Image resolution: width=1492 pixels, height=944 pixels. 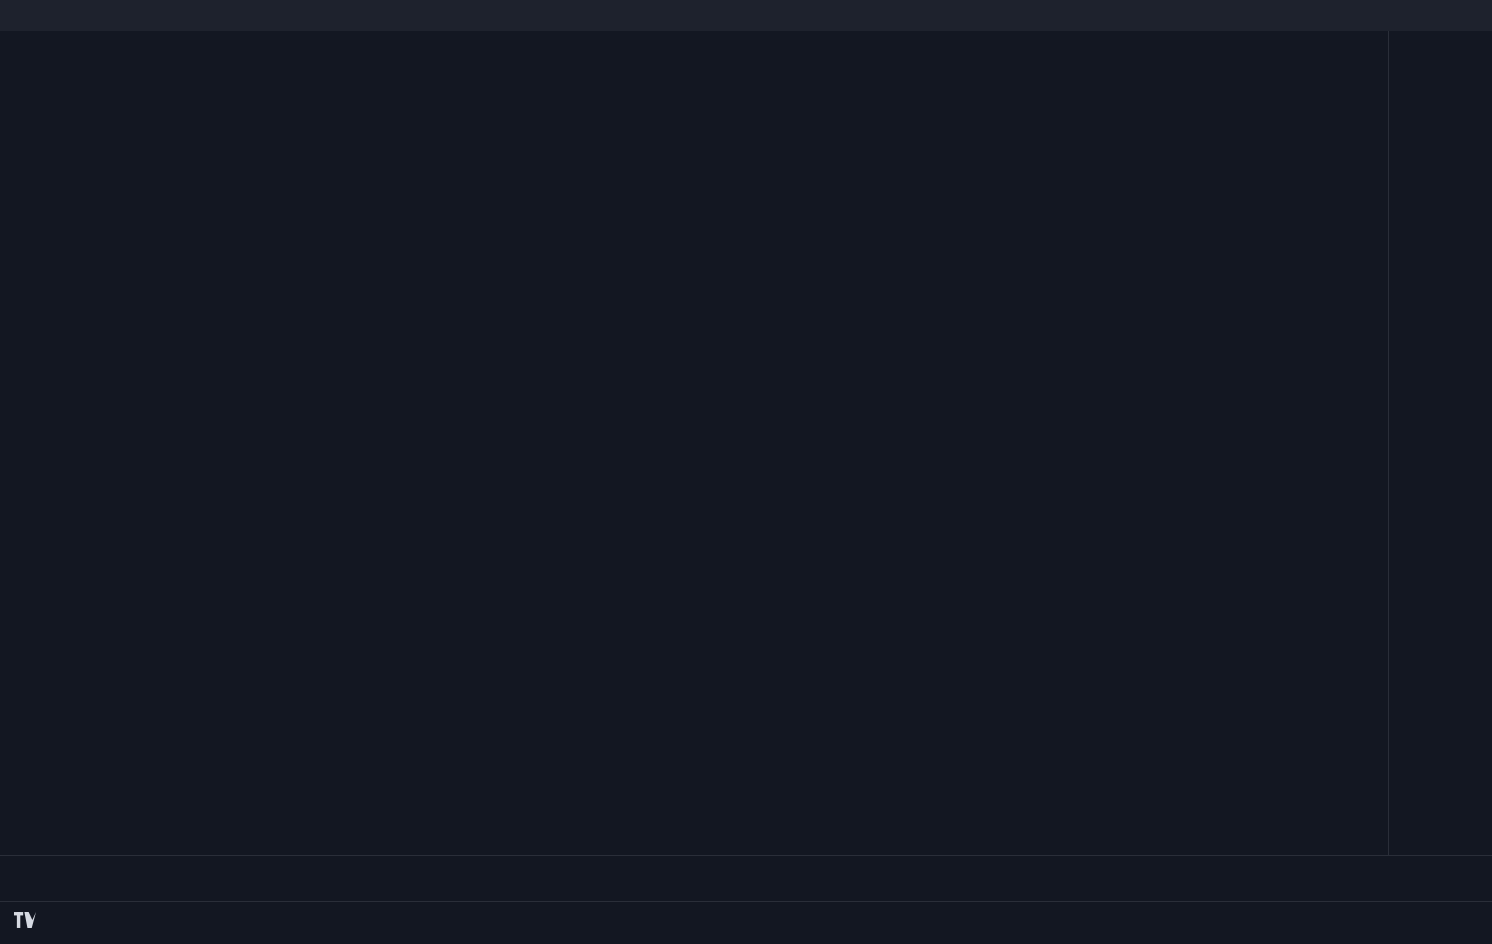 I want to click on legend-item-ma-red, so click(x=21, y=84).